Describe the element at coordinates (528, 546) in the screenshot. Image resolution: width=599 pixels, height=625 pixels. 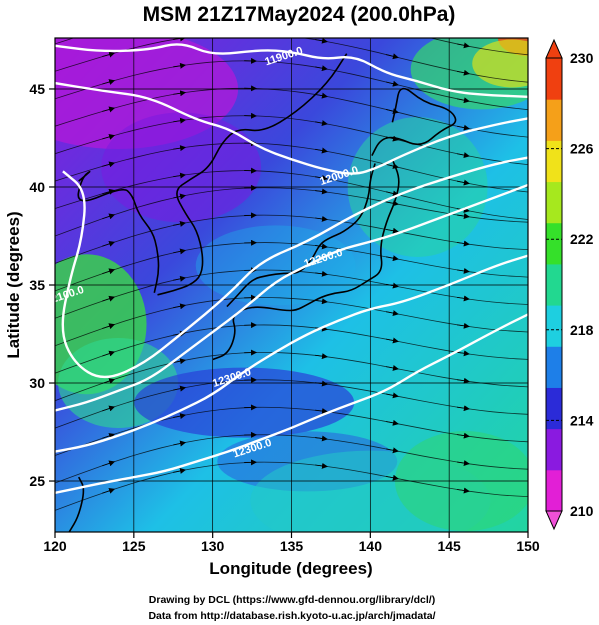
I see `x-tick-label: 150` at that location.